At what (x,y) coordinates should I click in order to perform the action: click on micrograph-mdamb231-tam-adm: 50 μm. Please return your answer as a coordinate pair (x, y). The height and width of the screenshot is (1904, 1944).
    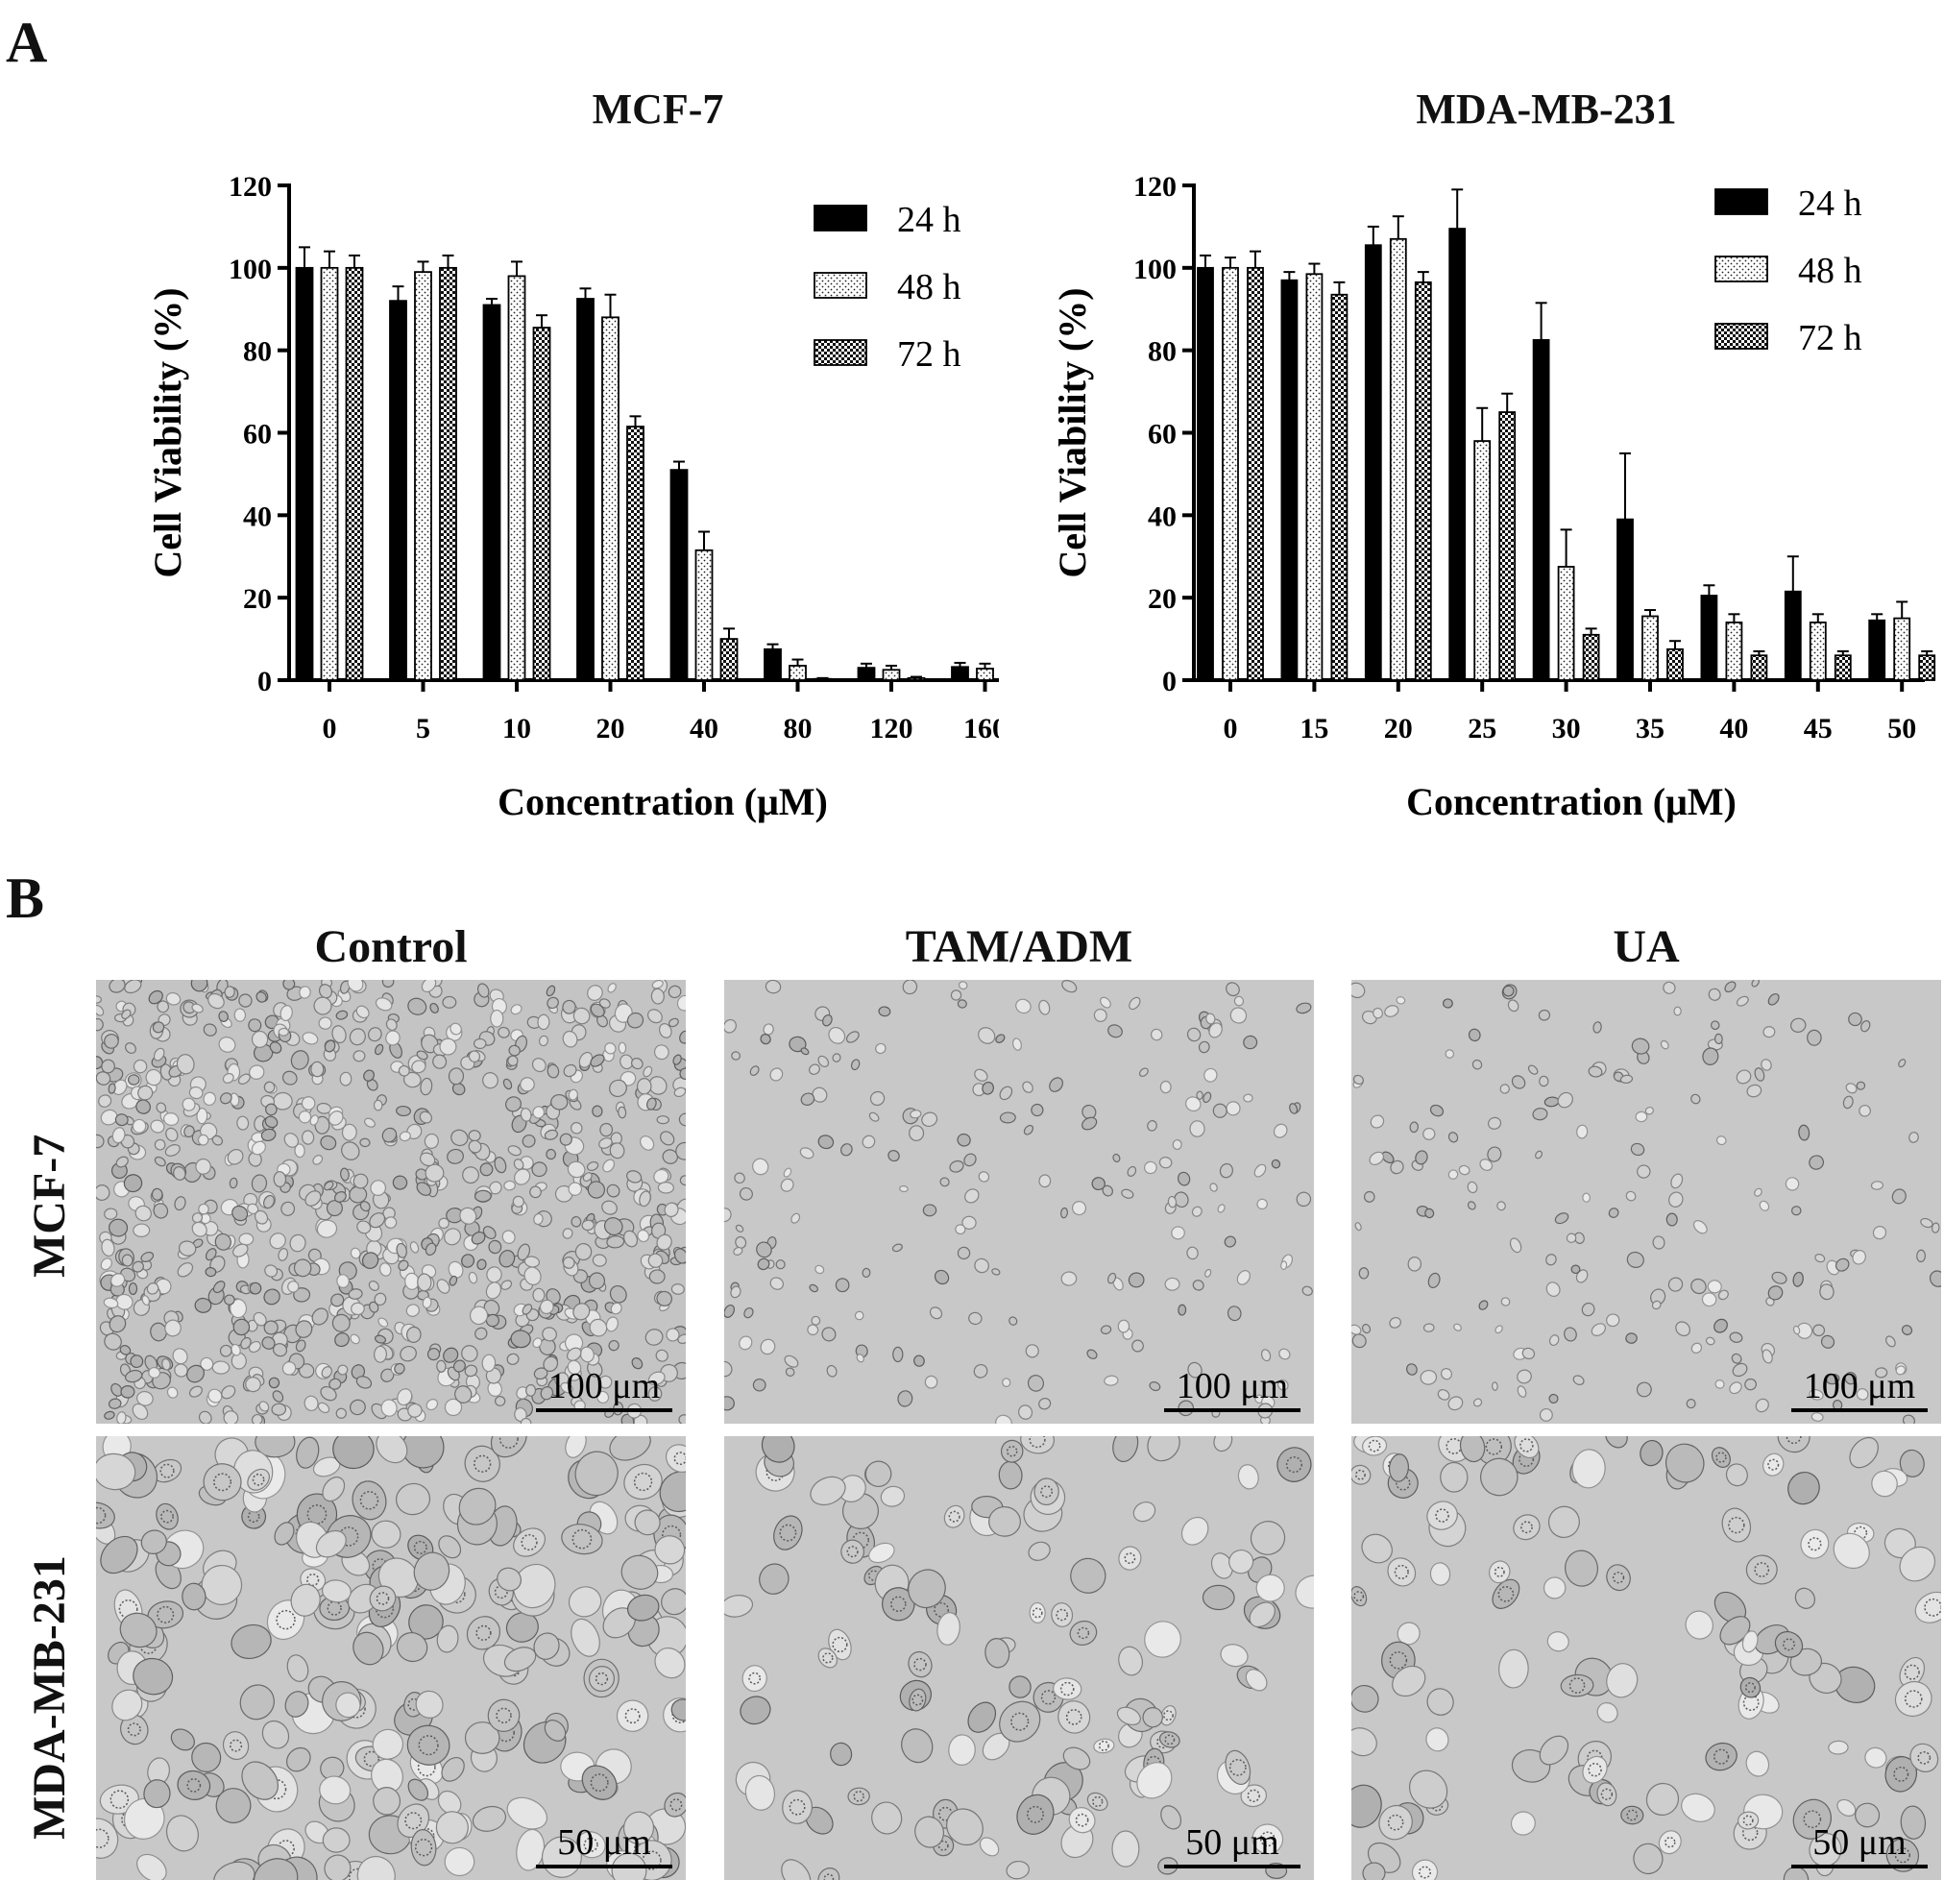
    Looking at the image, I should click on (1019, 1658).